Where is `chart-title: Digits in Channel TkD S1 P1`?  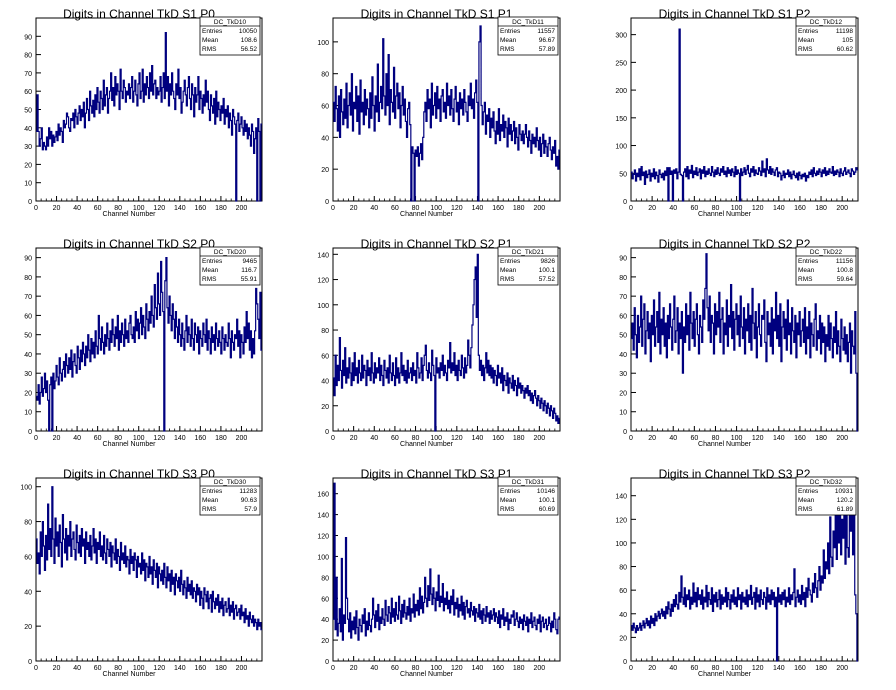
chart-title: Digits in Channel TkD S1 P1 is located at coordinates (437, 14).